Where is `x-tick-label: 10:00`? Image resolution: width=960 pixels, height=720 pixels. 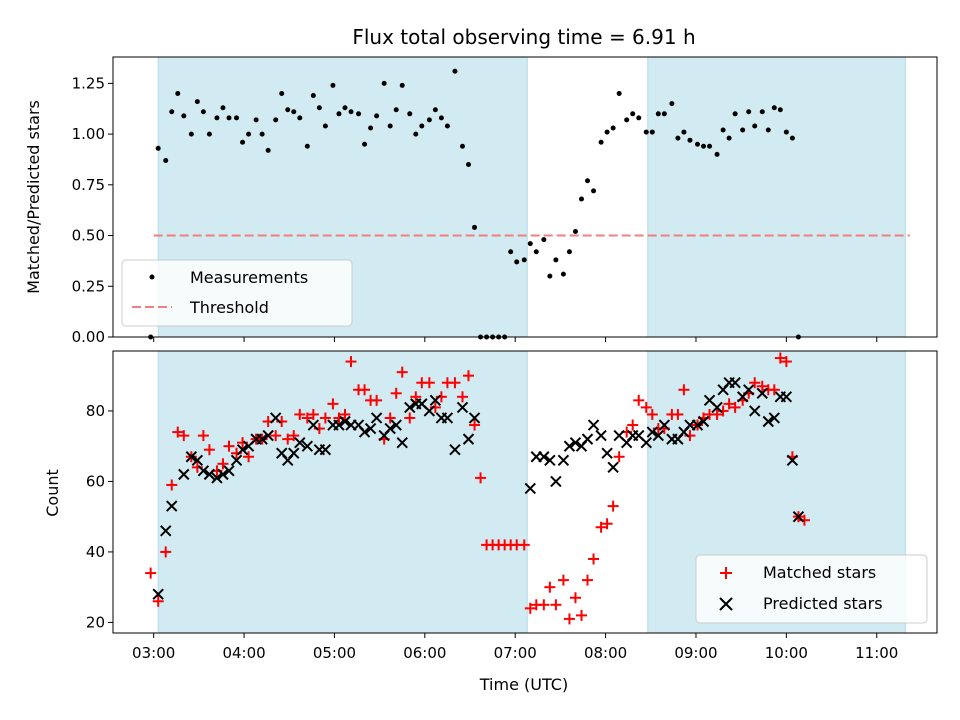
x-tick-label: 10:00 is located at coordinates (786, 653).